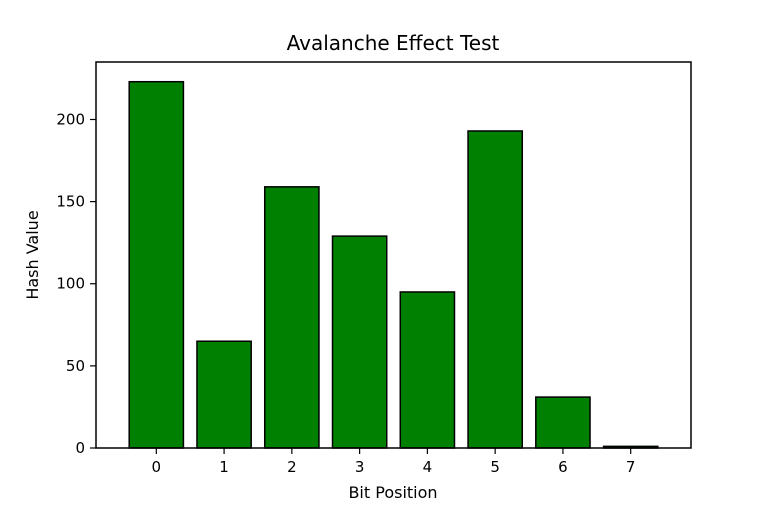  I want to click on x-tick-label: 3, so click(360, 467).